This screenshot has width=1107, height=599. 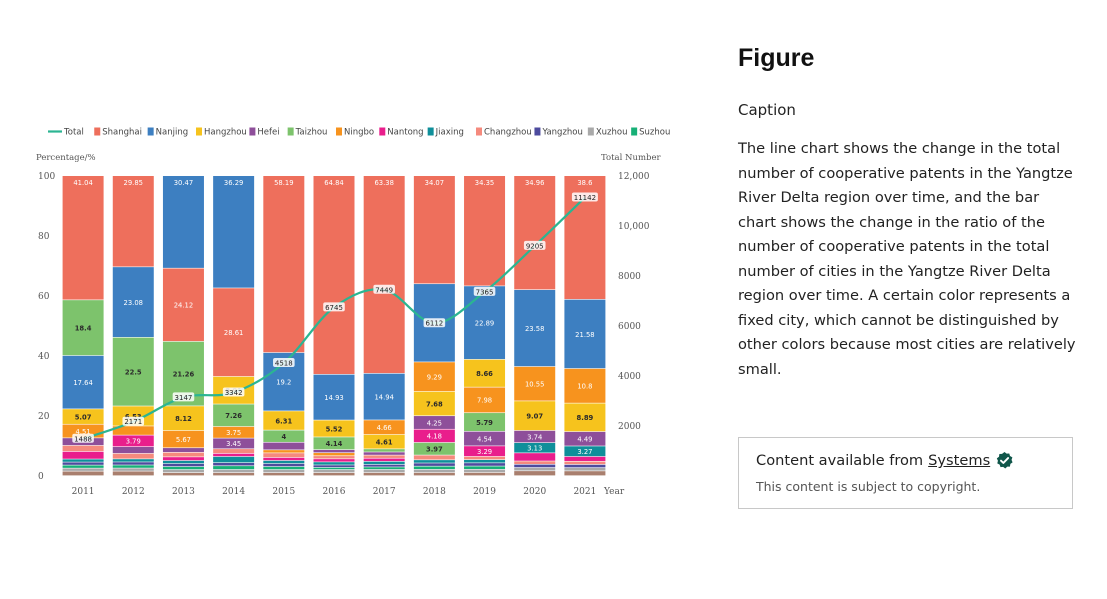 What do you see at coordinates (333, 398) in the screenshot?
I see `bar-data-label: 14.93` at bounding box center [333, 398].